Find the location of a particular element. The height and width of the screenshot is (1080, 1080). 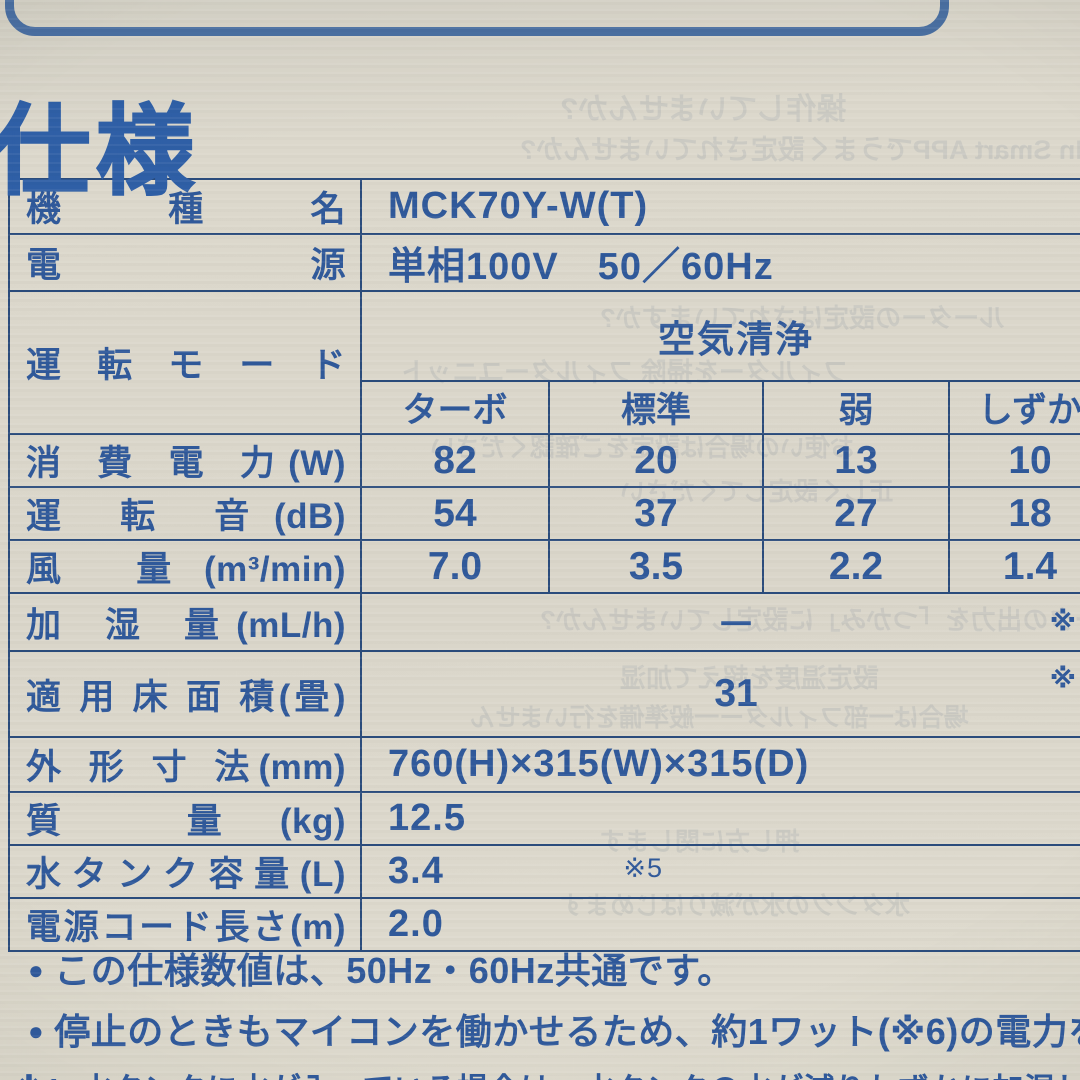

noise-label-cell: 運 転 音(dB) is located at coordinates (185, 513).